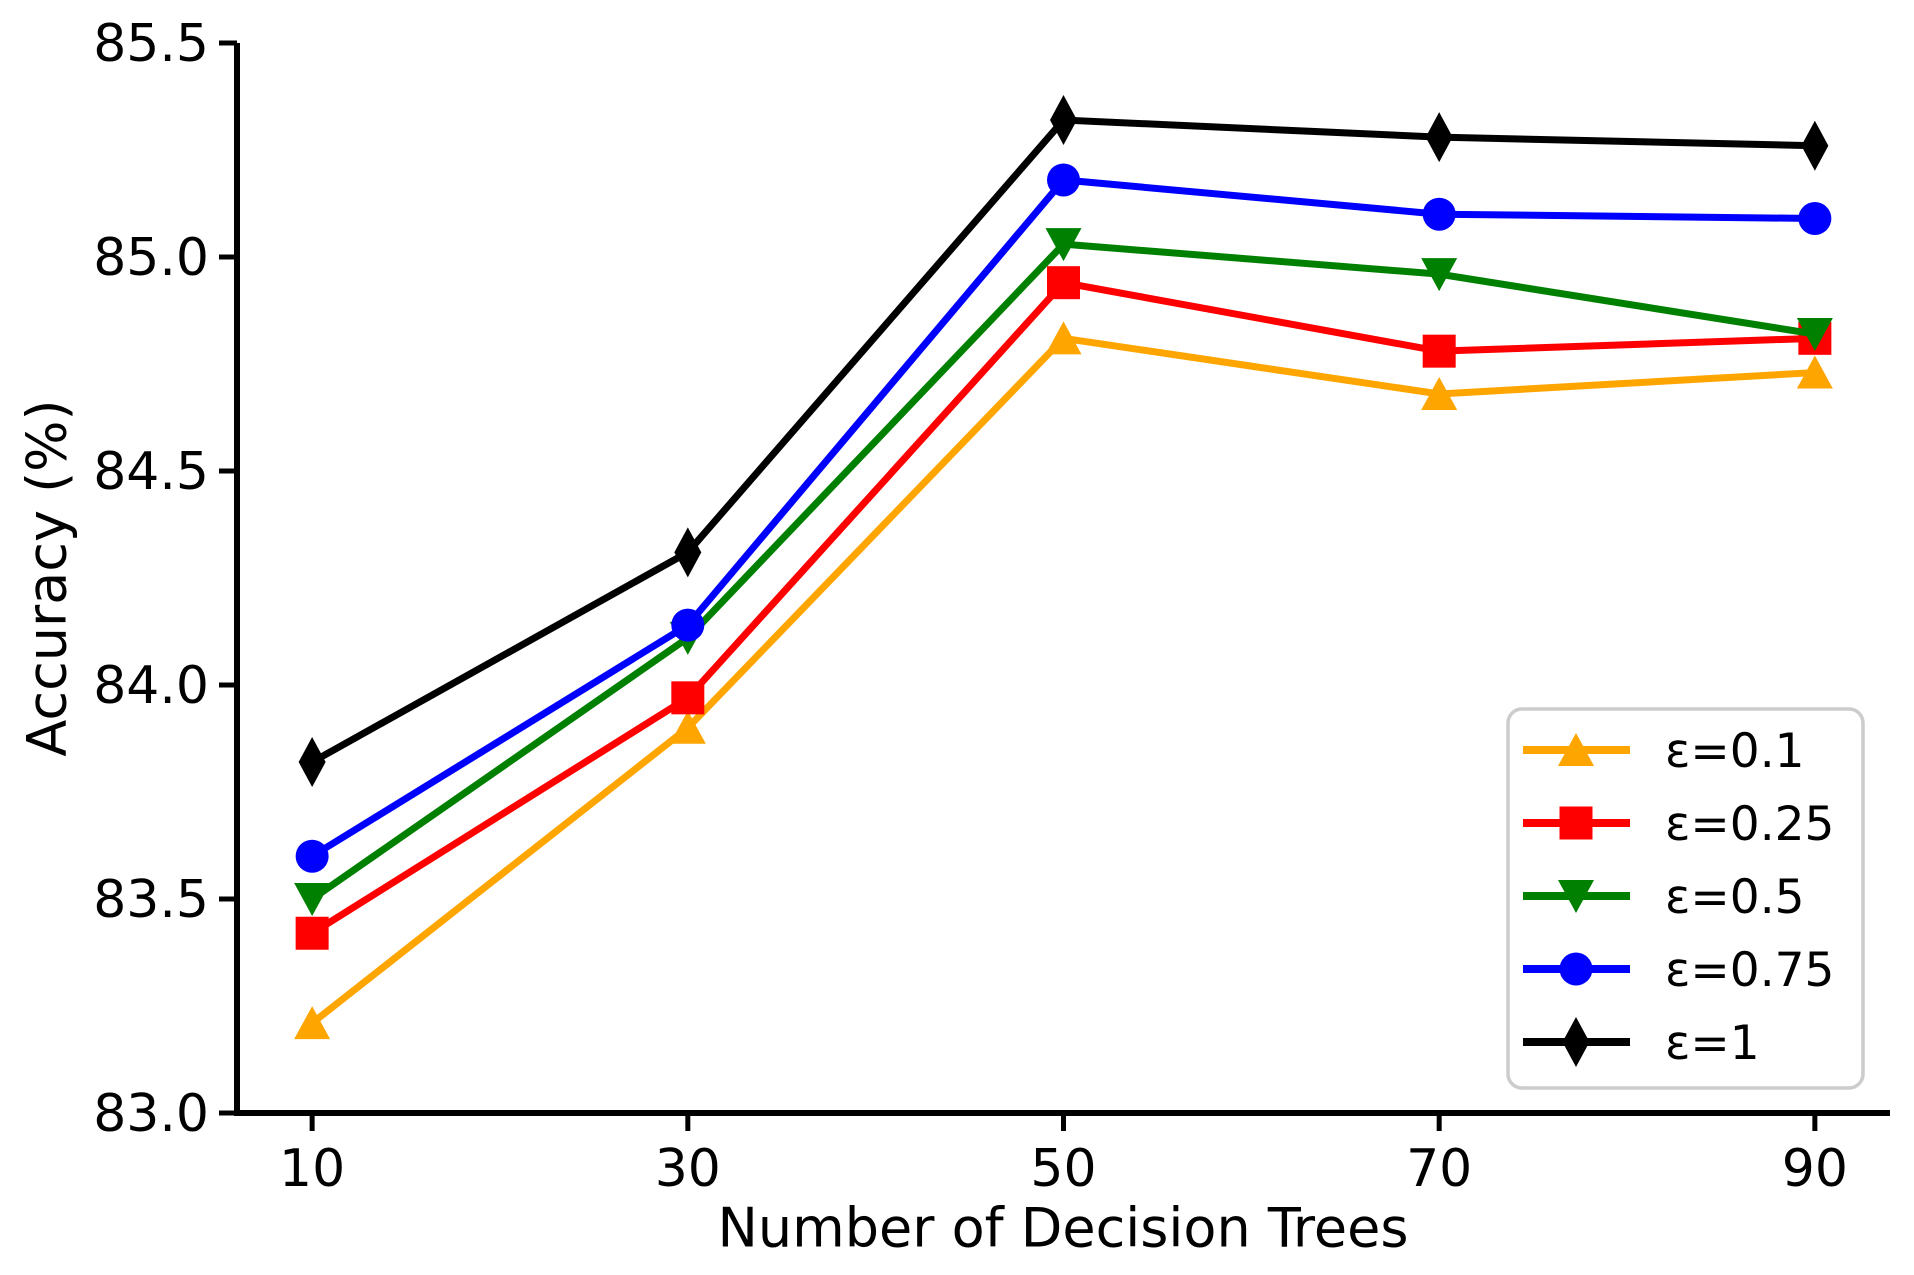  I want to click on legend-box, so click(1685, 898).